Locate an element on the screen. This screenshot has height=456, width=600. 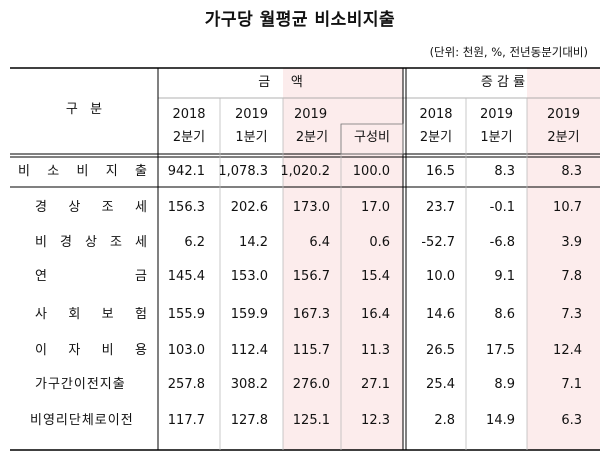
table-cell: 103.0 is located at coordinates (186, 350).